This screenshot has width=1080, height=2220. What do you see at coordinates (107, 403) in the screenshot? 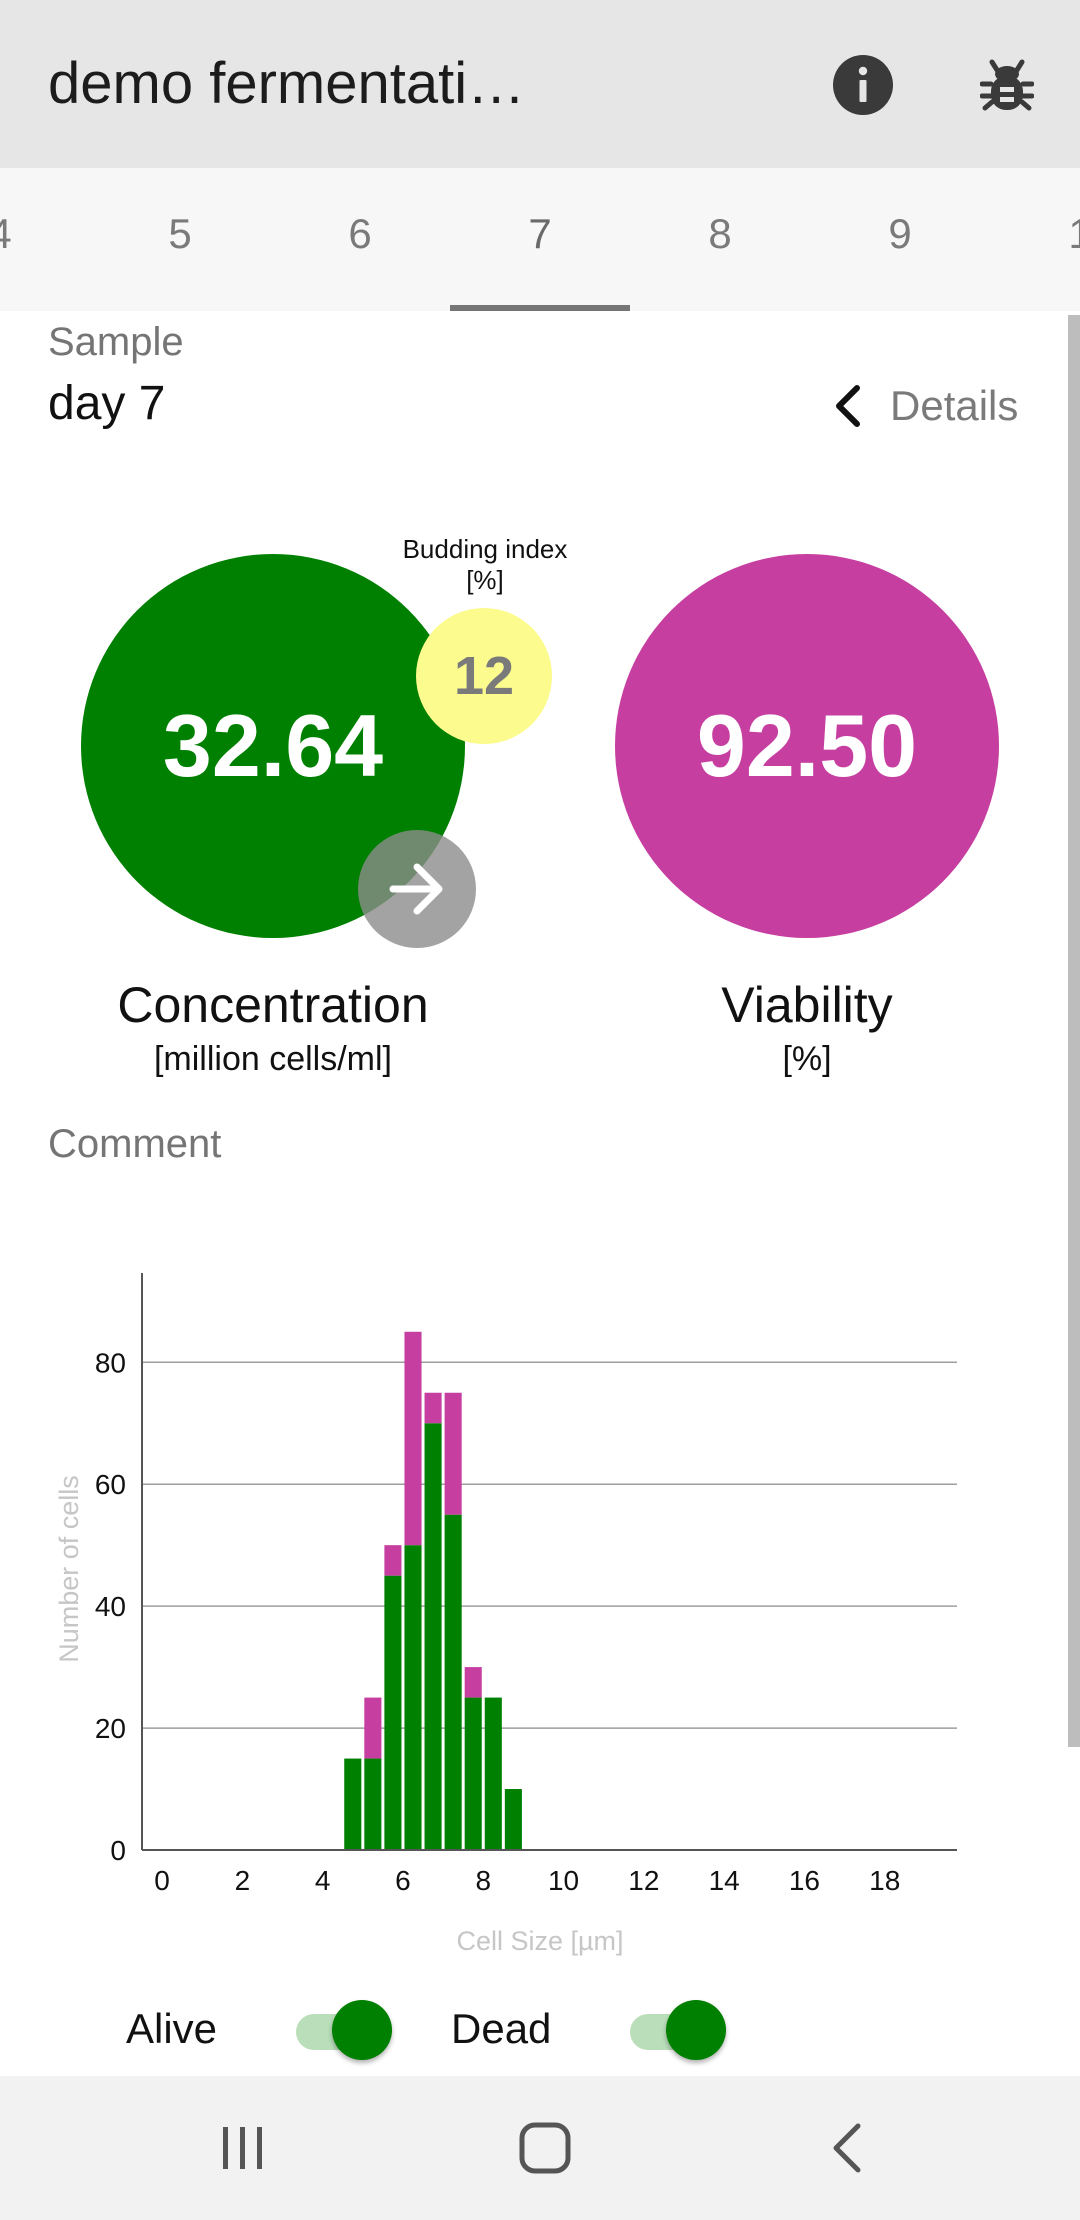
I see `sample-value: day 7` at bounding box center [107, 403].